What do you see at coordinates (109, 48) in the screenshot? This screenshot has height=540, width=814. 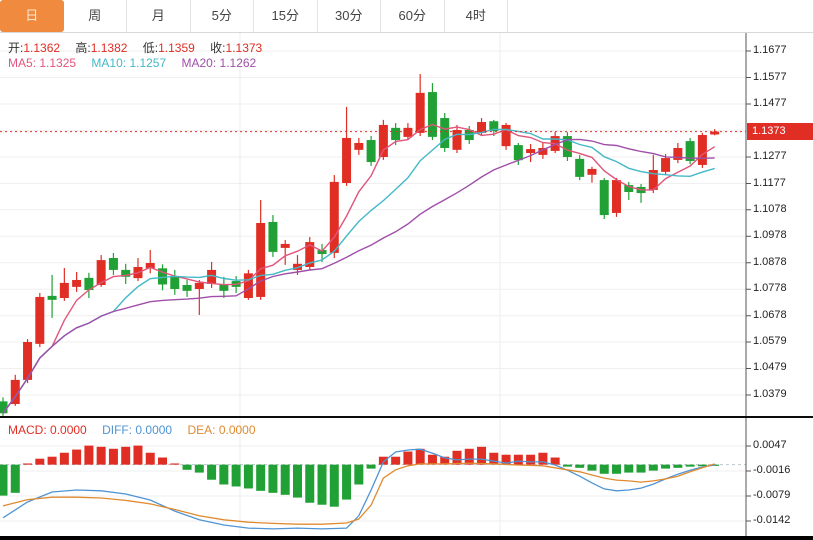 I see `high-value: 1.1382` at bounding box center [109, 48].